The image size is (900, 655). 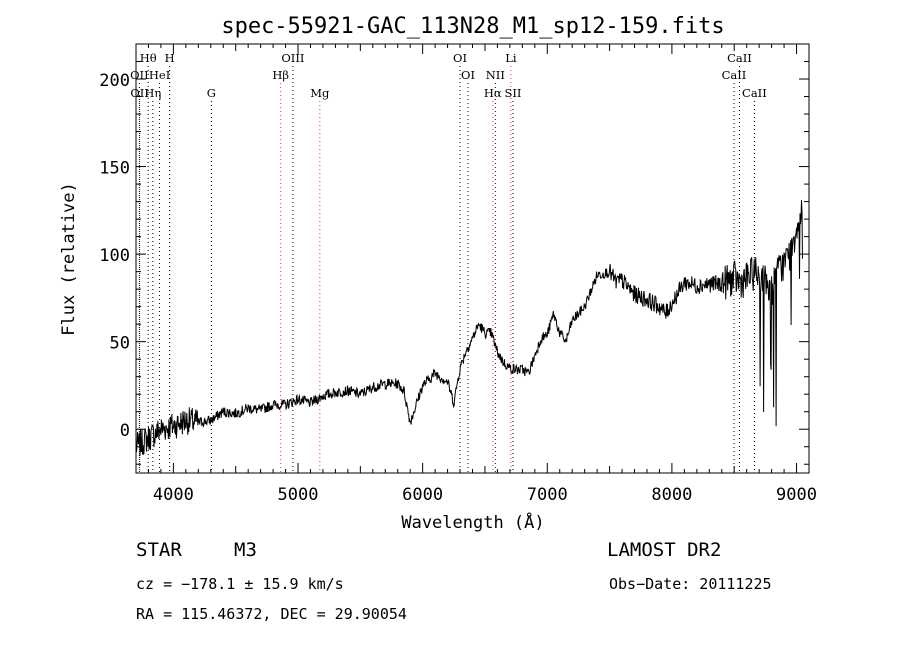 What do you see at coordinates (796, 495) in the screenshot?
I see `x-tick-label: 9000` at bounding box center [796, 495].